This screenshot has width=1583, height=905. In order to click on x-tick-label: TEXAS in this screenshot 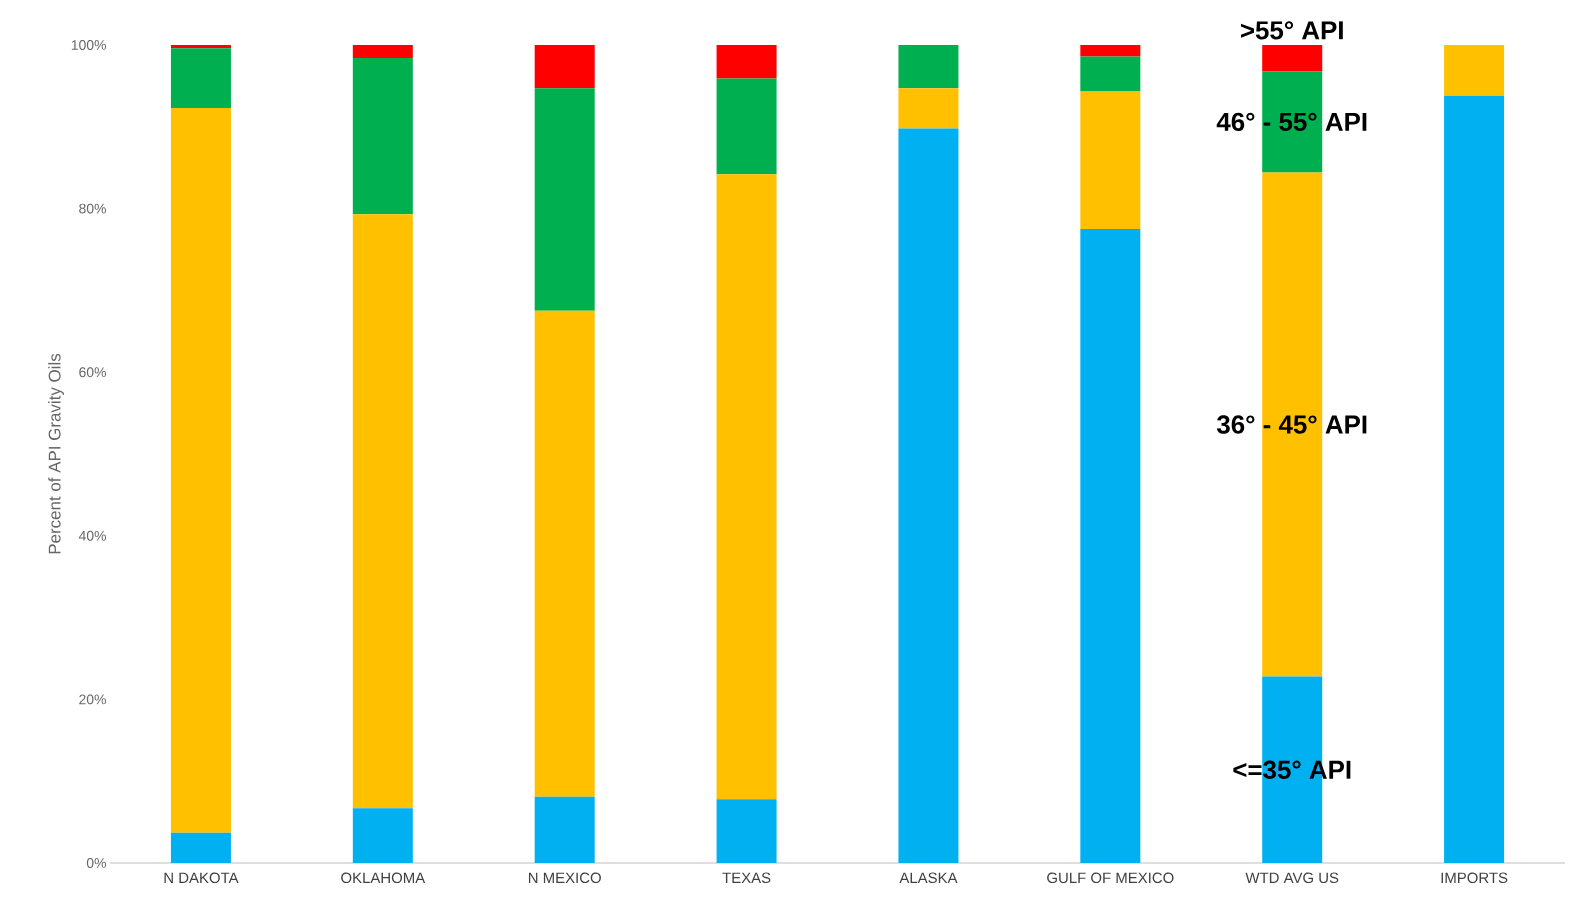, I will do `click(746, 878)`.